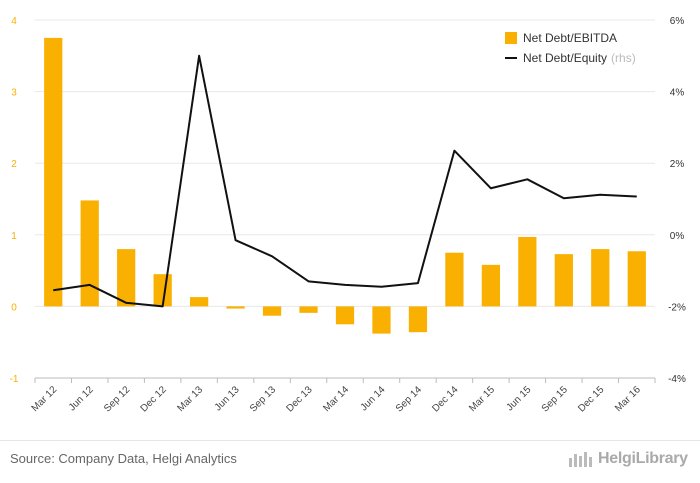 This screenshot has width=700, height=483. Describe the element at coordinates (45, 399) in the screenshot. I see `x-tick-label: Mar 12` at that location.